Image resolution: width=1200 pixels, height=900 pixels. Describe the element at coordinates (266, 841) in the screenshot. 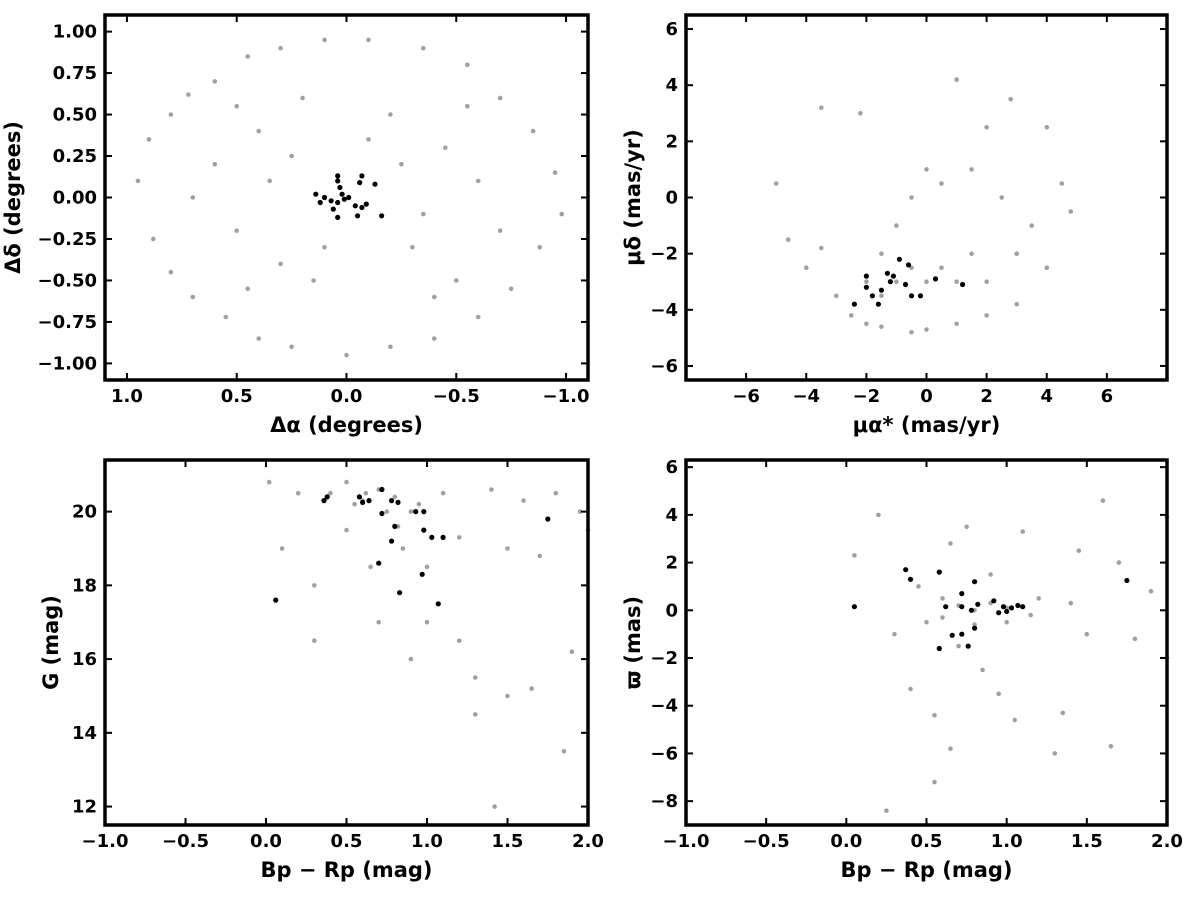

I see `x-tick-label: 0.0` at that location.